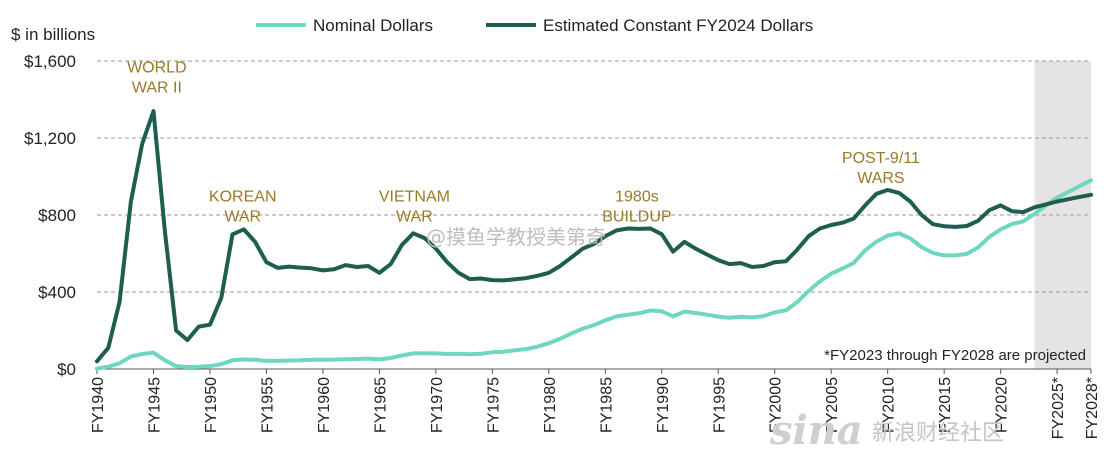 The height and width of the screenshot is (468, 1117). Describe the element at coordinates (493, 405) in the screenshot. I see `x-tick-label: FY1975` at that location.